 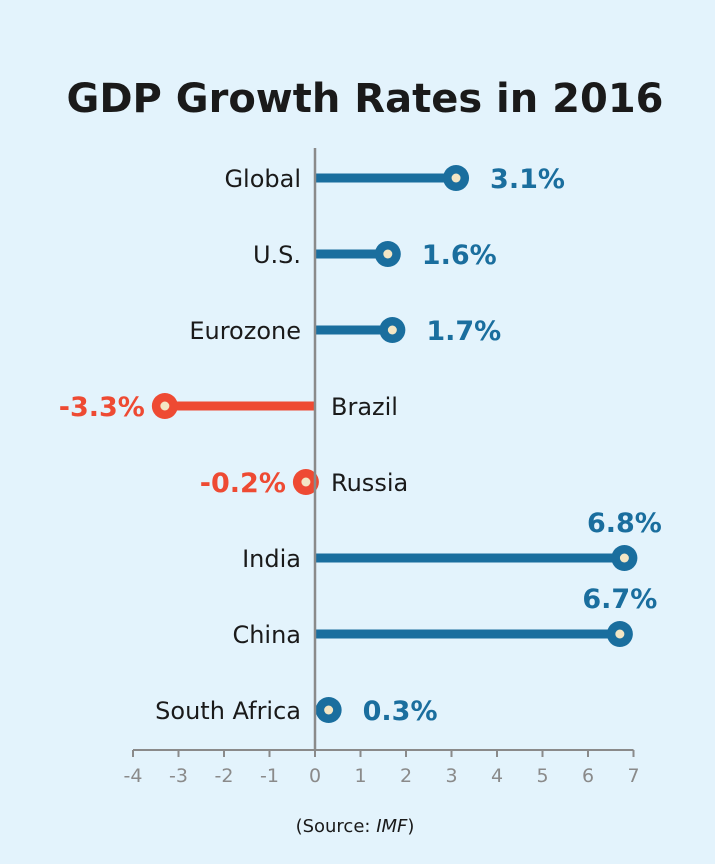 What do you see at coordinates (392, 826) in the screenshot?
I see `source-name: IMF` at bounding box center [392, 826].